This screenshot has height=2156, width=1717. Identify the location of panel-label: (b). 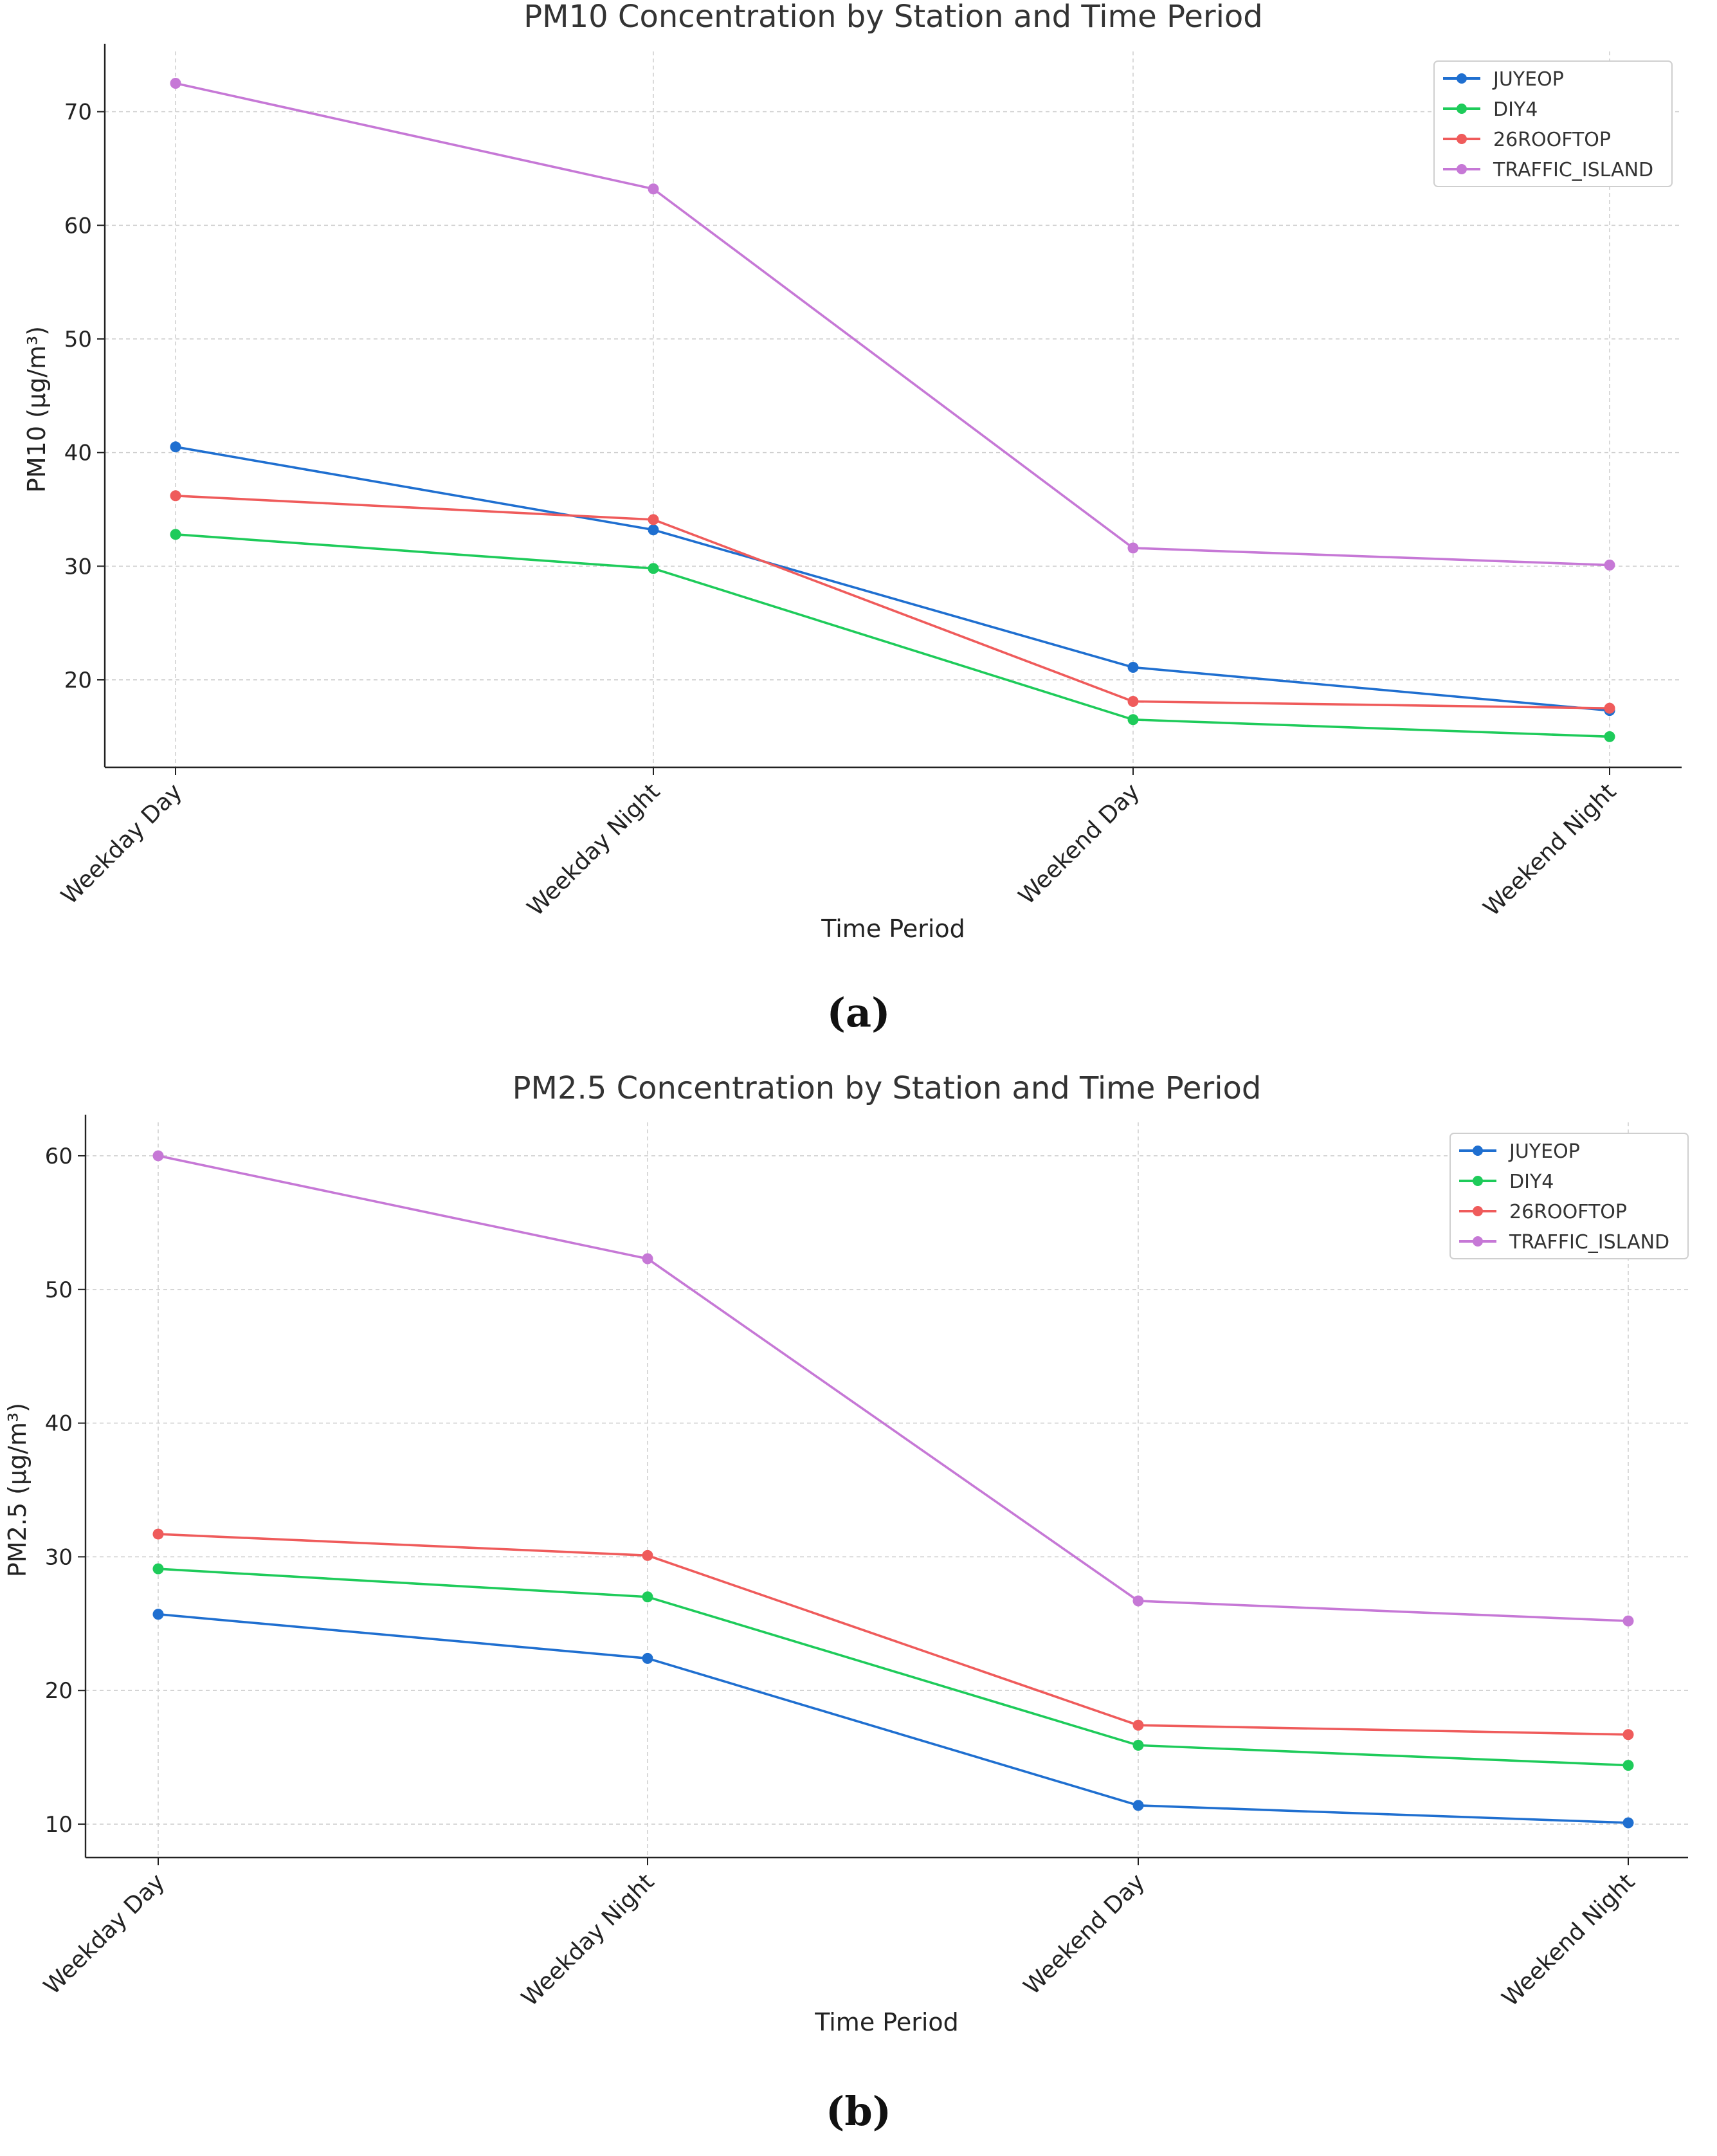
(858, 2111).